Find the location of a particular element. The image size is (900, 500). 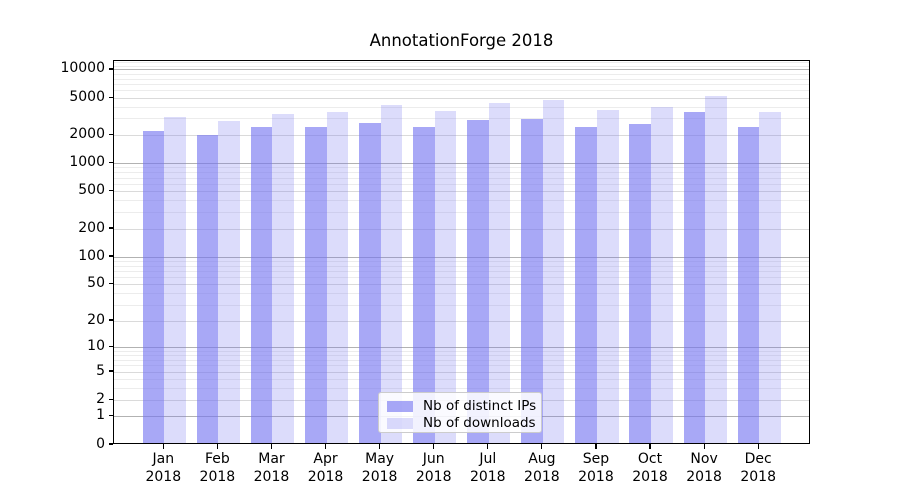

x-tick-mark-may is located at coordinates (380, 446).